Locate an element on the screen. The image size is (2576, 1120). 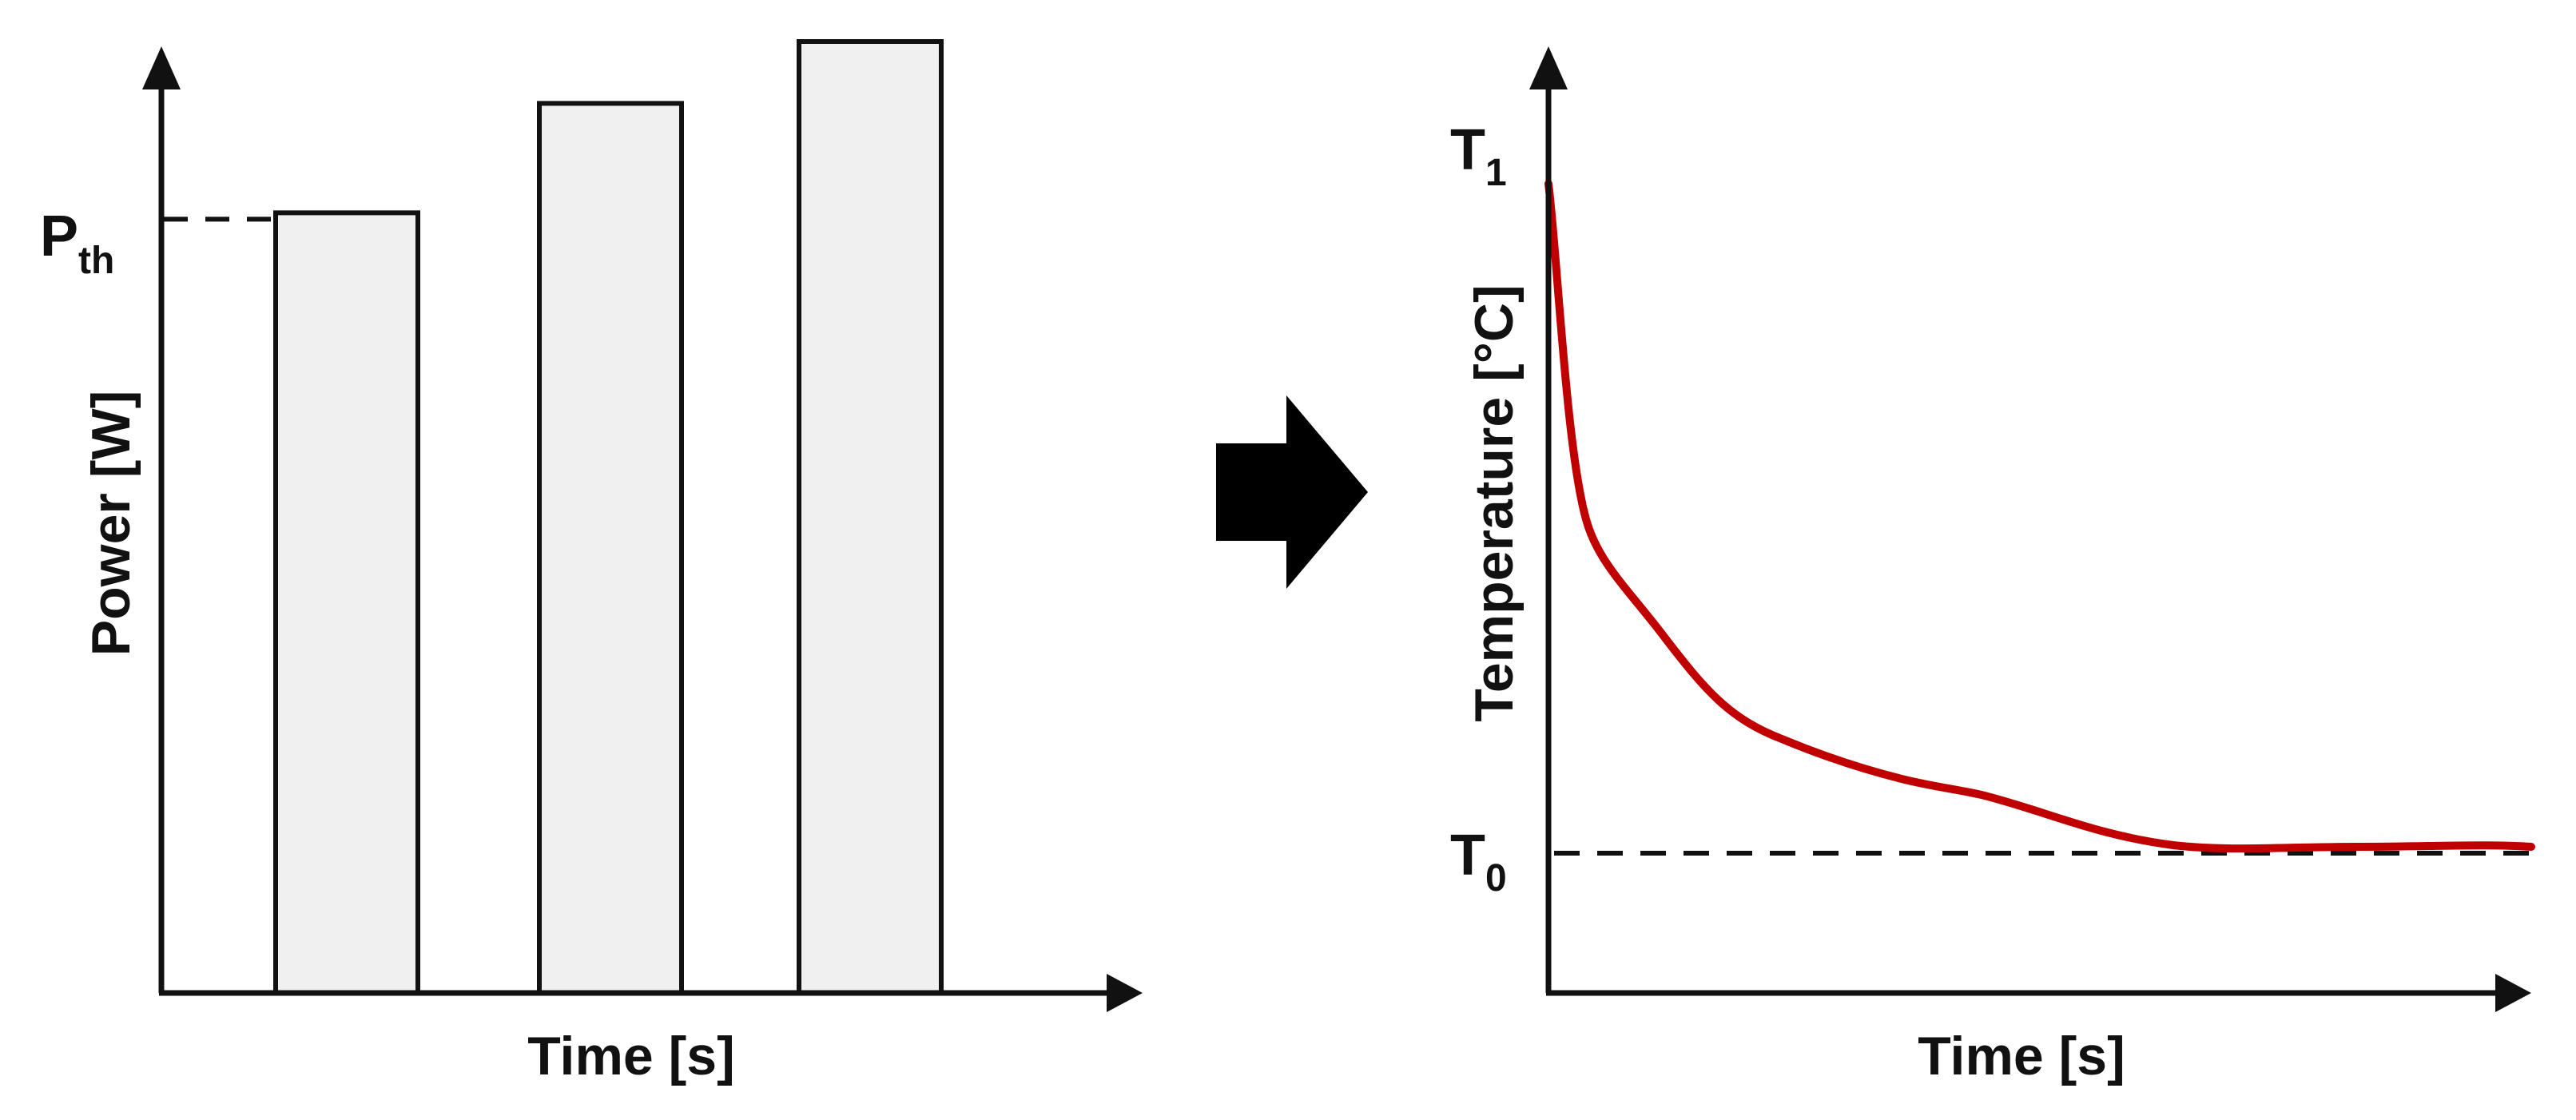
power-x-axis-label: Time [s] is located at coordinates (630, 1056).